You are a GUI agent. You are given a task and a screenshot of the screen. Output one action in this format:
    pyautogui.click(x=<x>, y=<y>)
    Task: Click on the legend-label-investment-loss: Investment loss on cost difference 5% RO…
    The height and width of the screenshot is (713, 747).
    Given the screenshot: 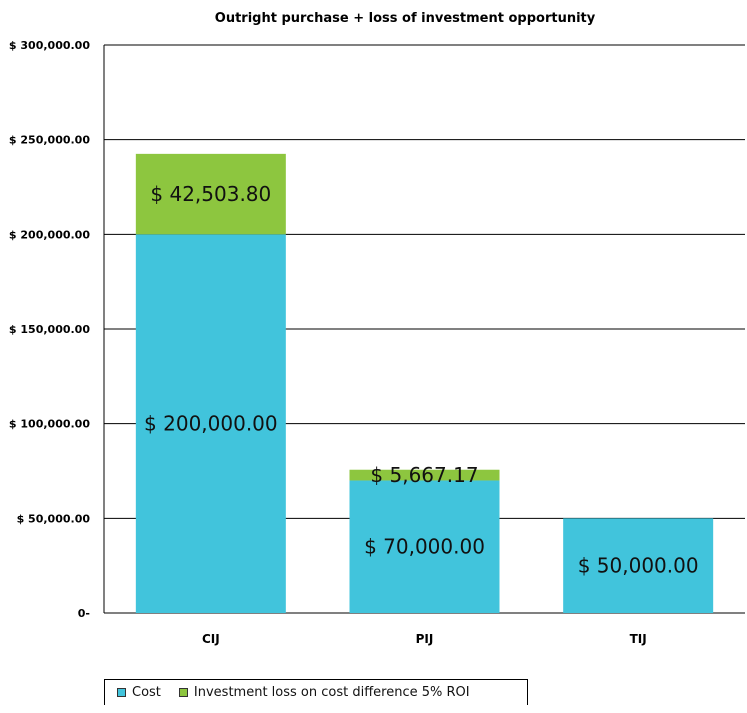 What is the action you would take?
    pyautogui.click(x=331, y=692)
    